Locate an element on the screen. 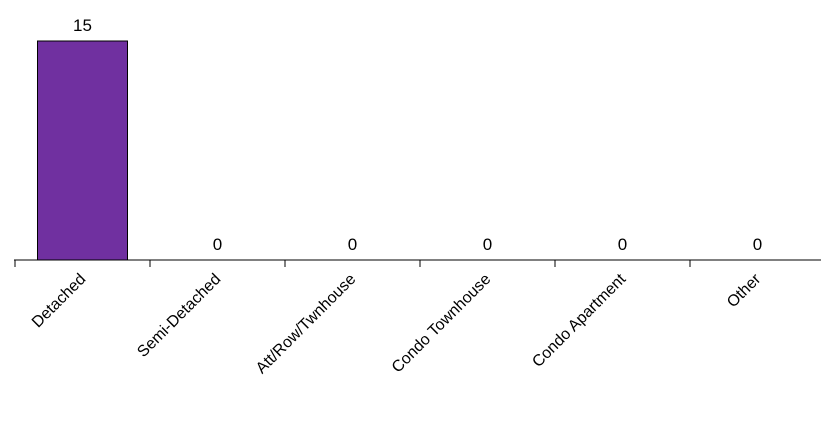  bars-group is located at coordinates (82, 150).